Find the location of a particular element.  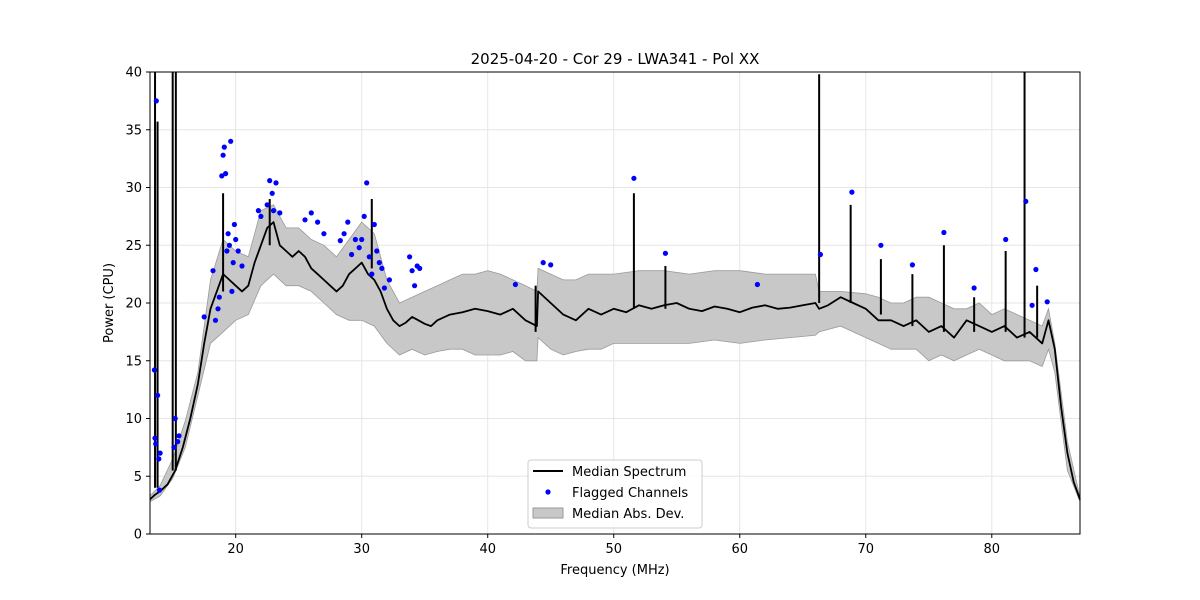

y-tick-label: 5 is located at coordinates (138, 477).